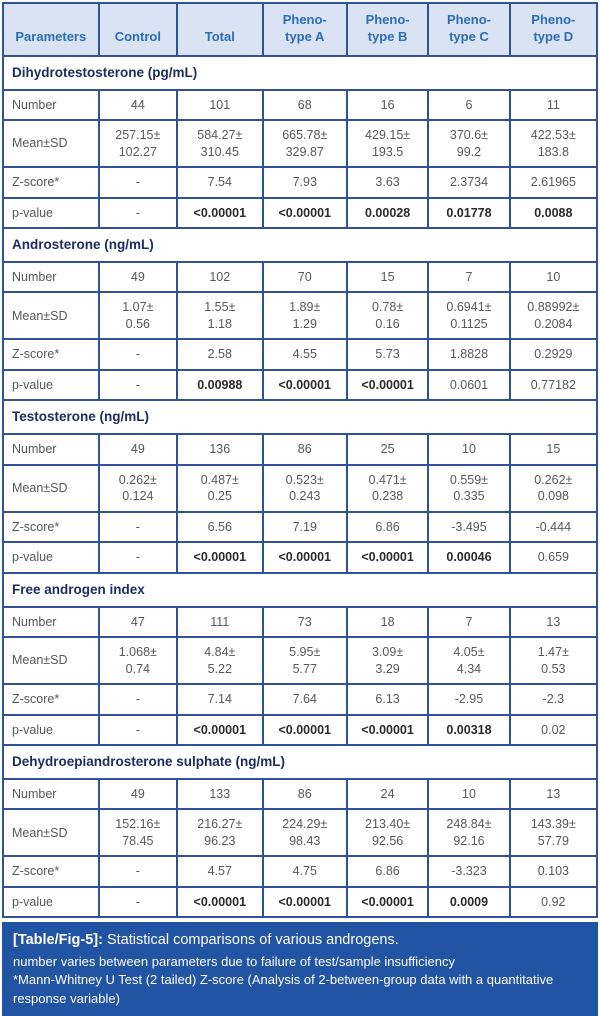 Image resolution: width=600 pixels, height=1016 pixels. Describe the element at coordinates (469, 661) in the screenshot. I see `cell-value: 4.05± 4.34` at that location.